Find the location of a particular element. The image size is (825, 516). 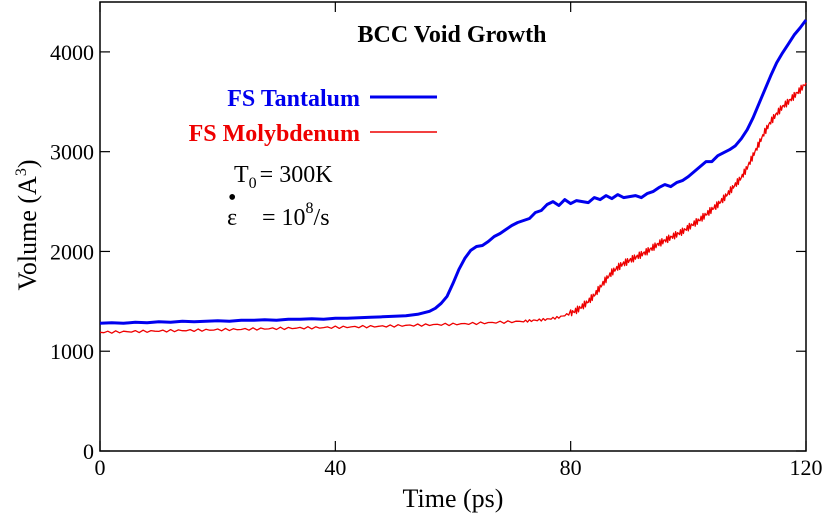

y-axis-title-close: ) is located at coordinates (27, 163).